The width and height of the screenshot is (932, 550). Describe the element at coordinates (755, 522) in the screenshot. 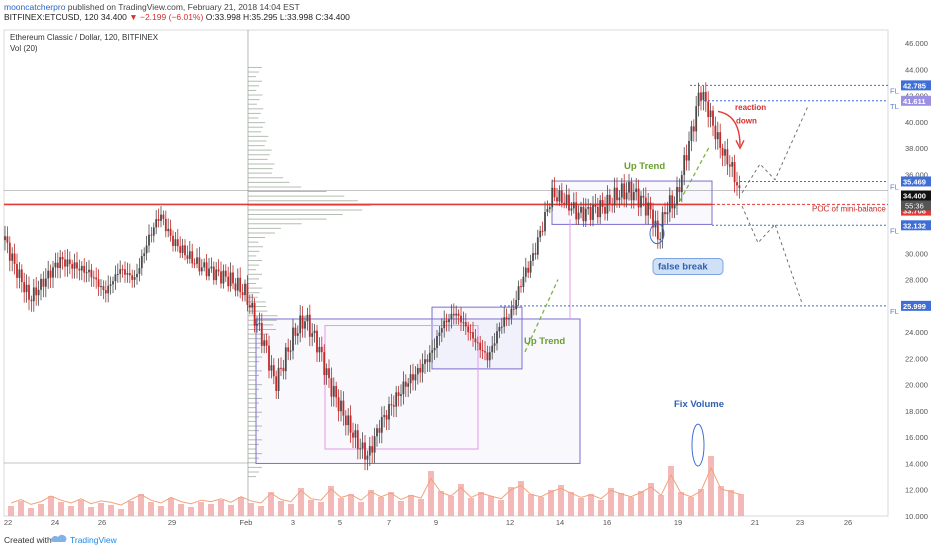

I see `x-tick-label: 21` at that location.